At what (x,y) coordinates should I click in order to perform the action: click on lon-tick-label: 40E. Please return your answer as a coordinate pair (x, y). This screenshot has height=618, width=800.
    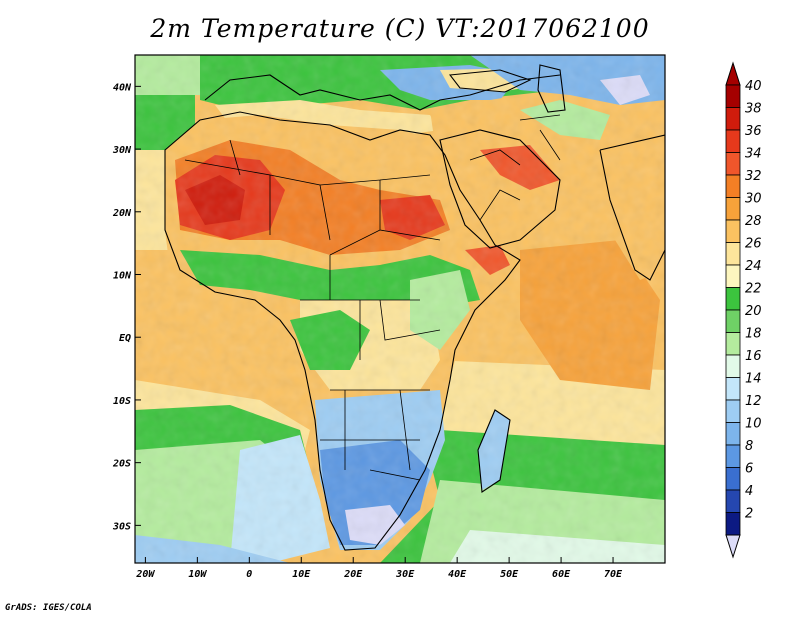
    Looking at the image, I should click on (457, 574).